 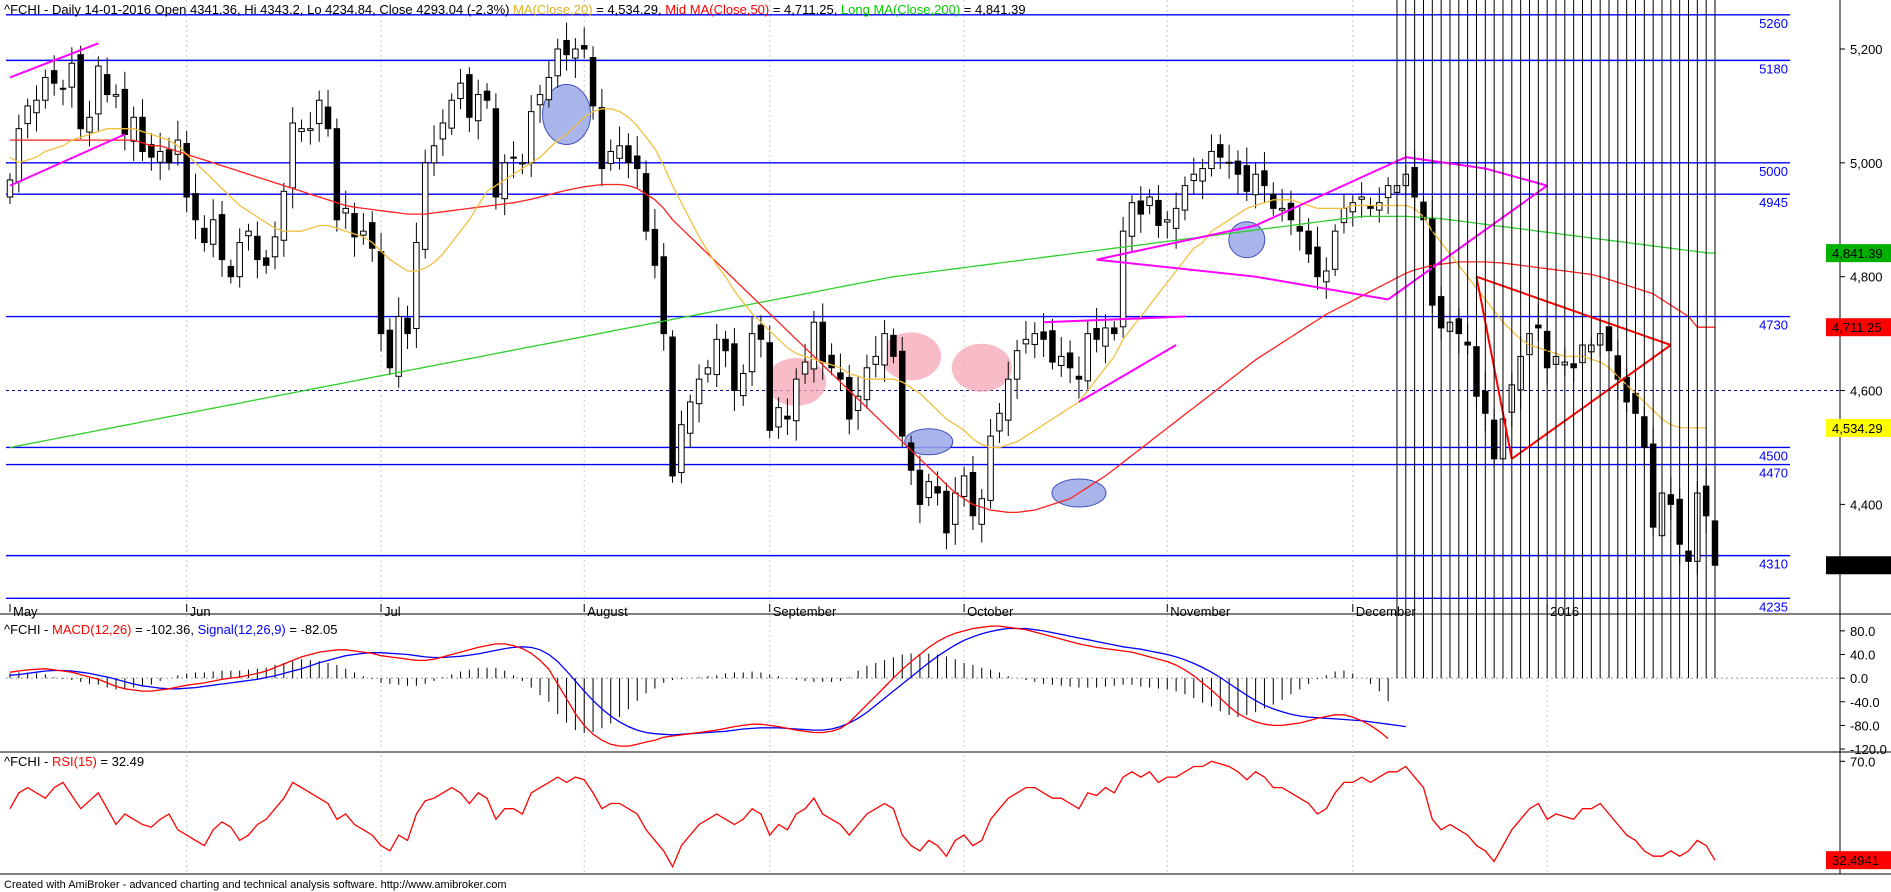 I want to click on month-label: October, so click(x=990, y=611).